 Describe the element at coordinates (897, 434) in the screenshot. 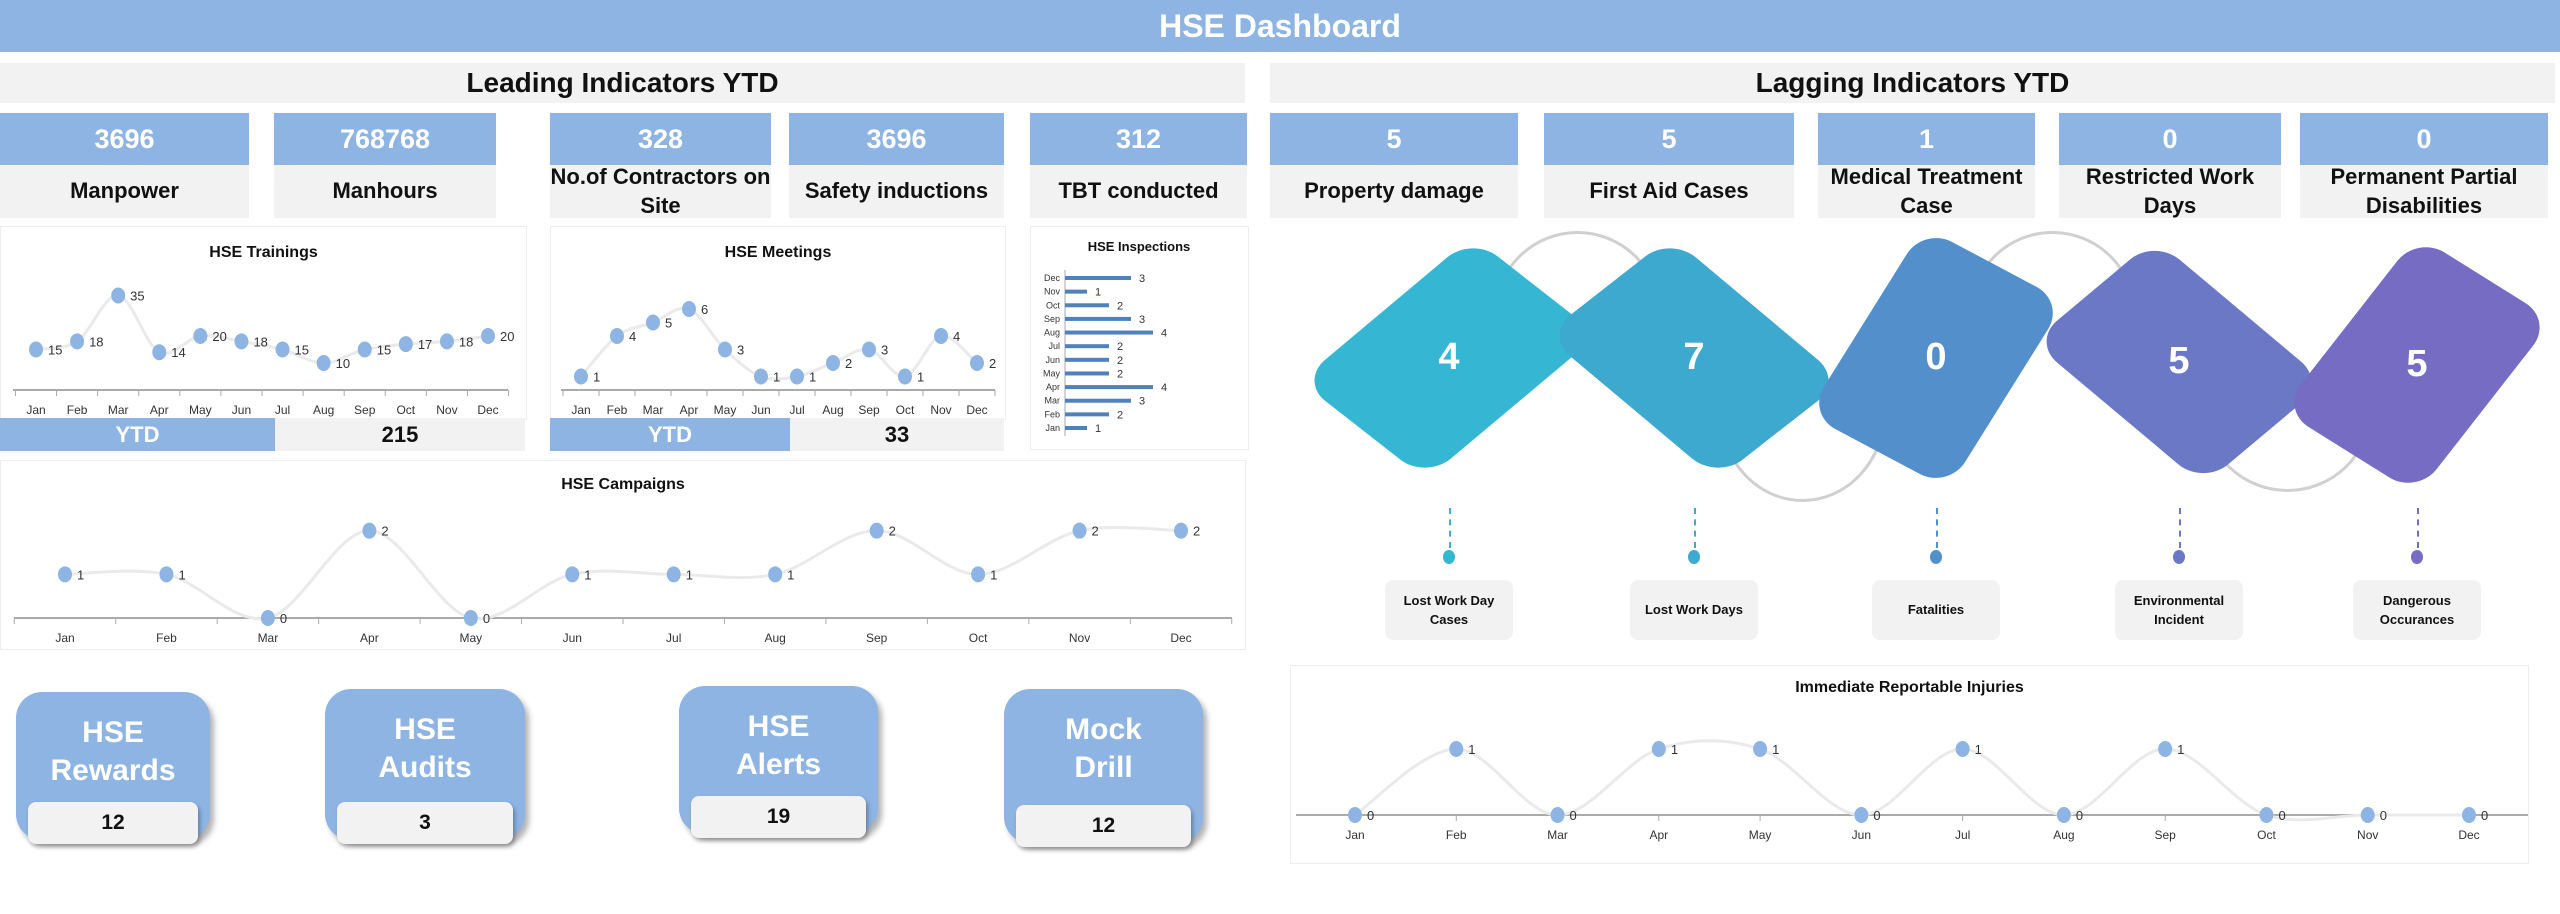

I see `meetings-ytd-value: 33` at that location.